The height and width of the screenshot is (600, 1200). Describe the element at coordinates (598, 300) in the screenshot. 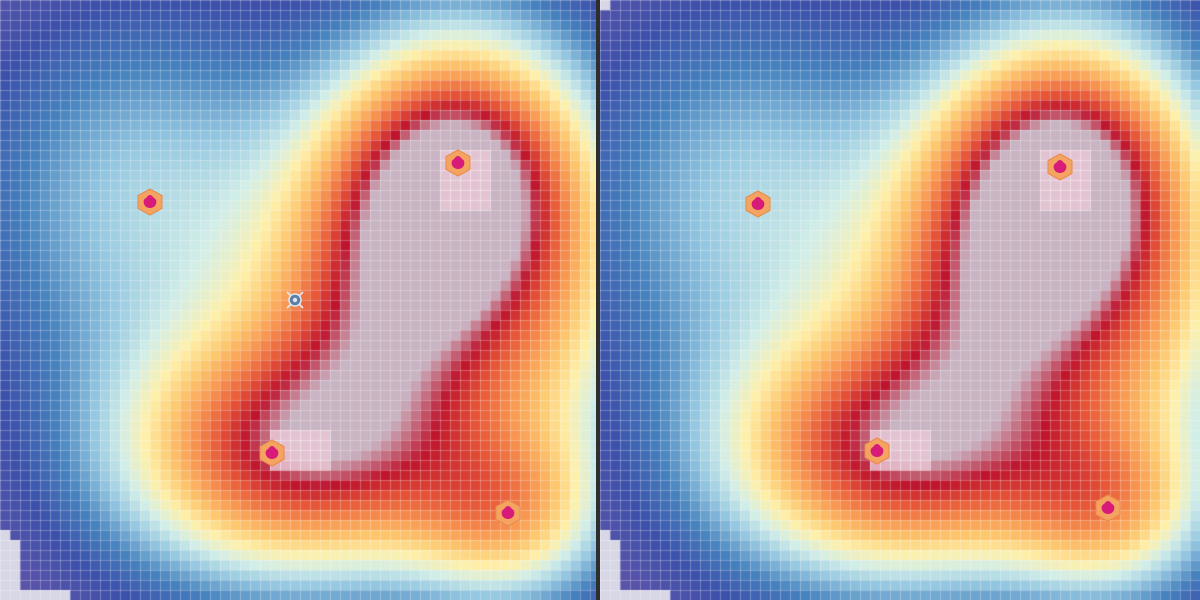

I see `panel-divider` at that location.